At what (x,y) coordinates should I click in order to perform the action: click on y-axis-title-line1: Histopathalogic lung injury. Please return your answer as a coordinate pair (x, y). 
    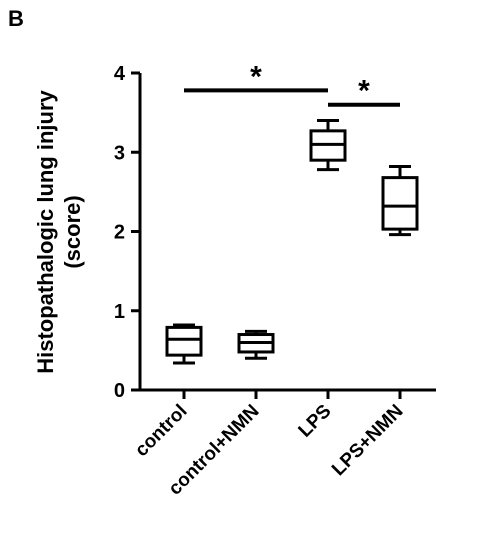
    Looking at the image, I should click on (45, 231).